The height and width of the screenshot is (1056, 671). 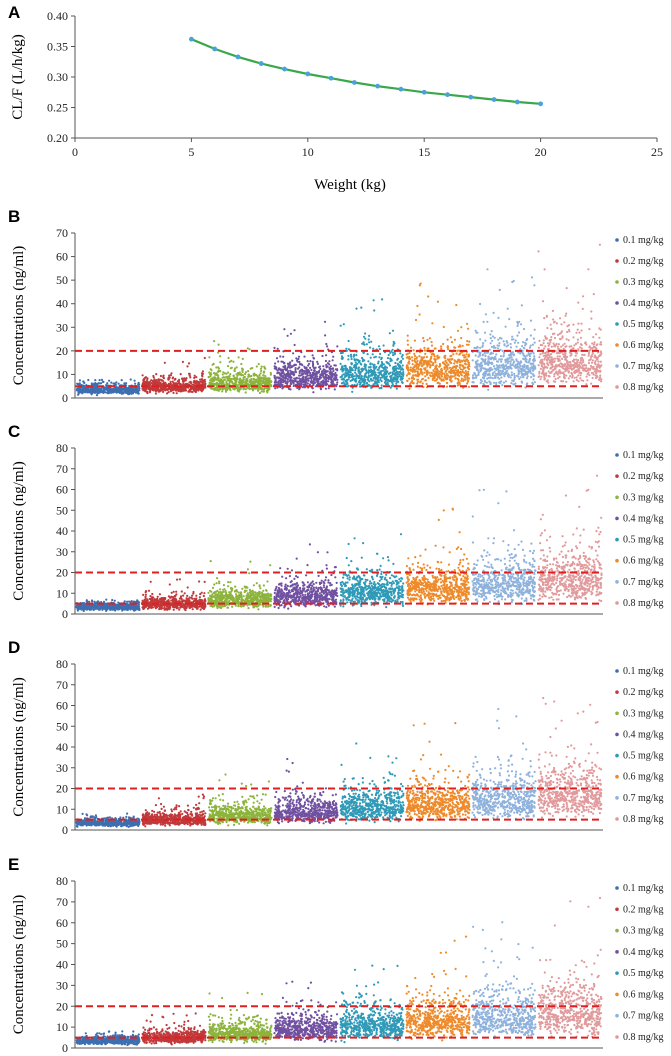 I want to click on y-axis-title: Concentrations (ng/ml), so click(x=19, y=531).